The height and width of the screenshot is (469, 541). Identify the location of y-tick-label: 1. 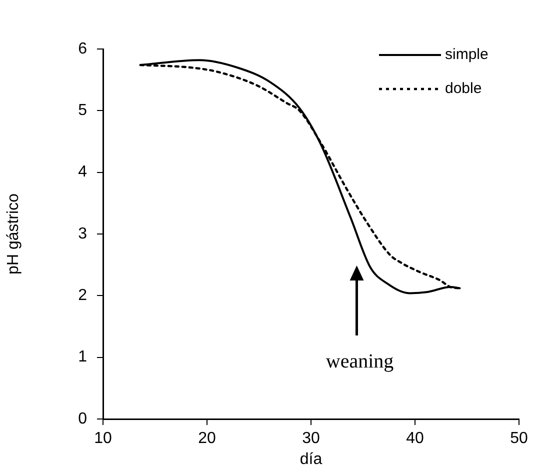
(83, 357).